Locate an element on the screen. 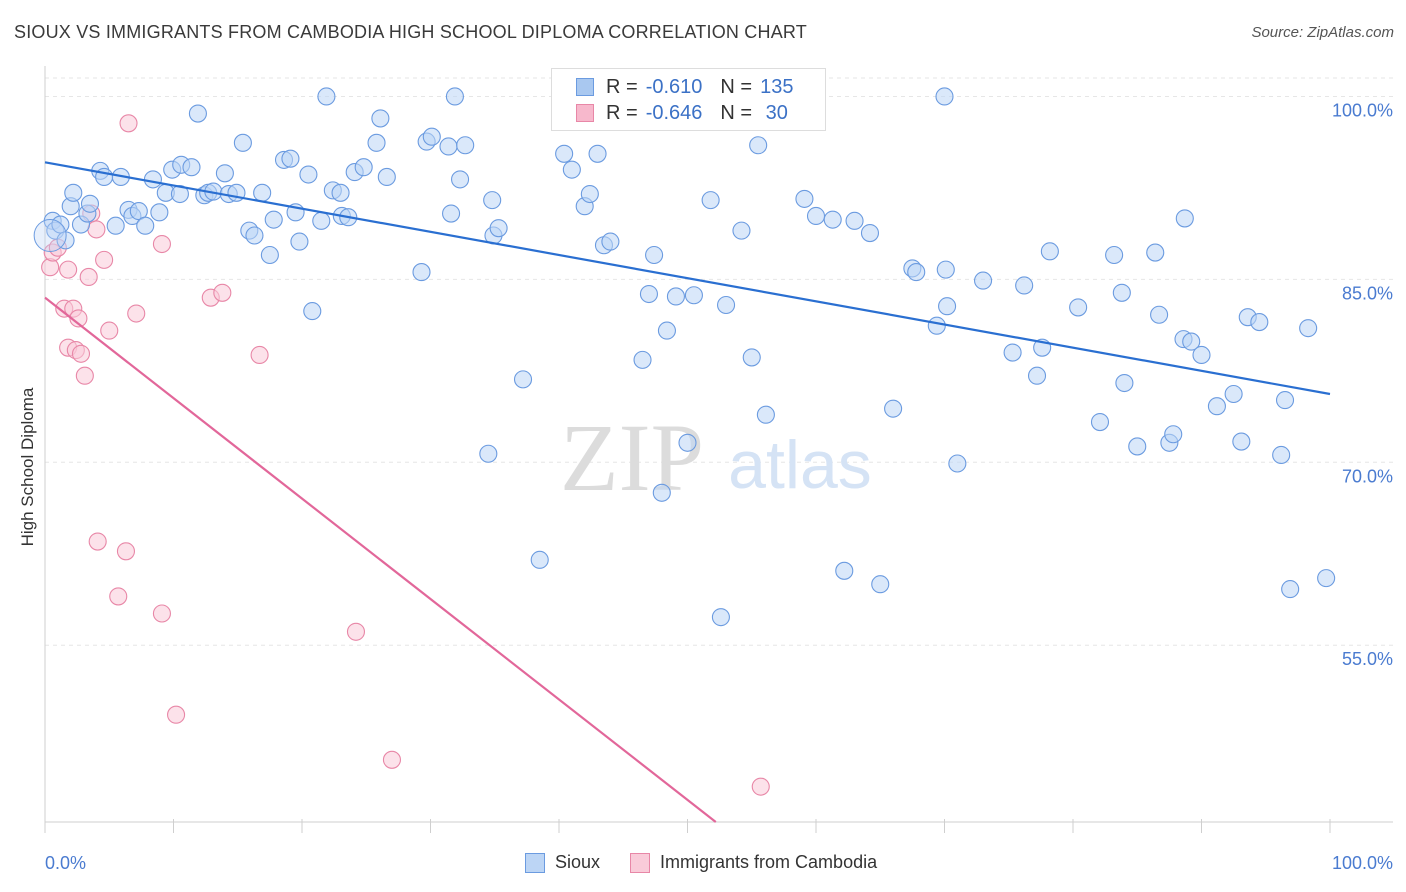 Image resolution: width=1406 pixels, height=892 pixels. legend-swatch-sioux is located at coordinates (535, 862).